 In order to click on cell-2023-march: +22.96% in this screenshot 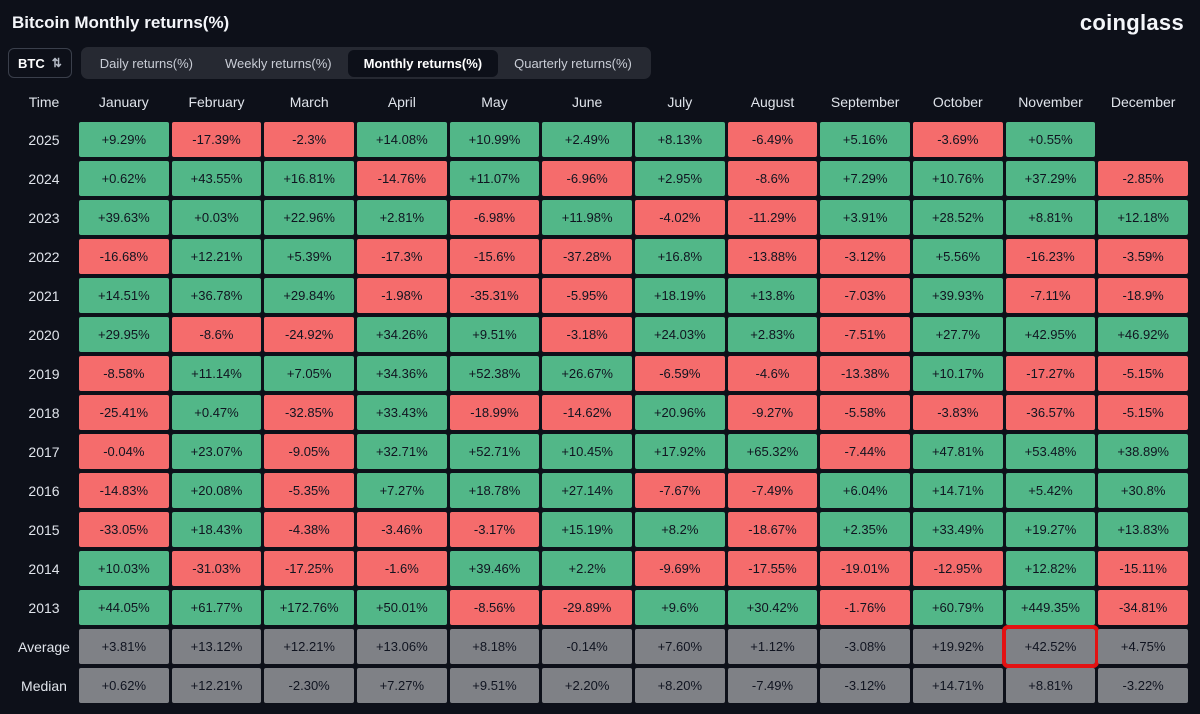, I will do `click(309, 217)`.